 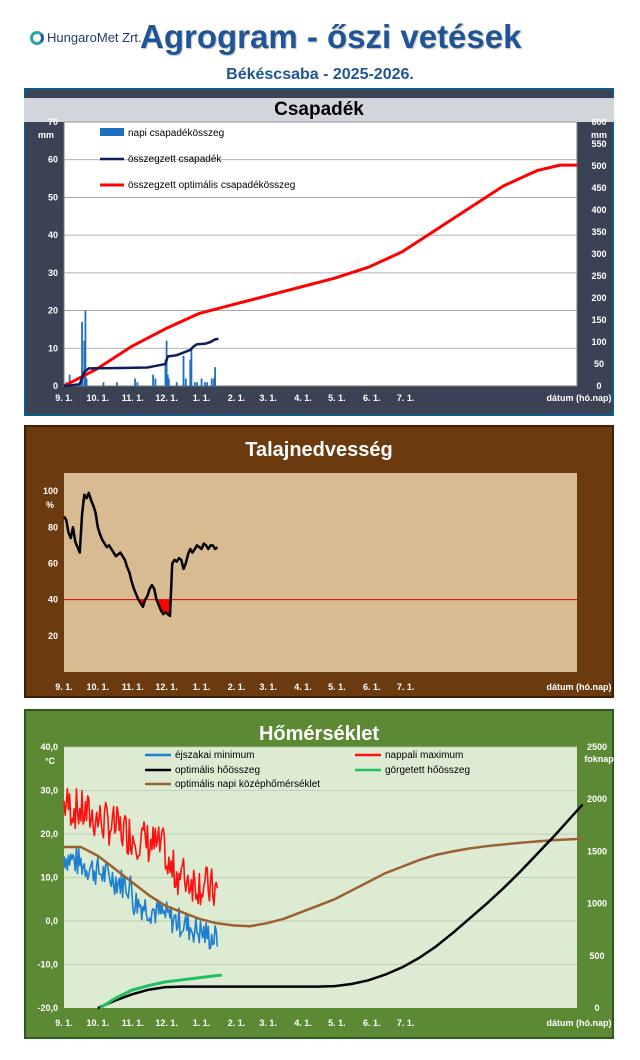 What do you see at coordinates (424, 755) in the screenshot?
I see `legend-label: nappali maximum` at bounding box center [424, 755].